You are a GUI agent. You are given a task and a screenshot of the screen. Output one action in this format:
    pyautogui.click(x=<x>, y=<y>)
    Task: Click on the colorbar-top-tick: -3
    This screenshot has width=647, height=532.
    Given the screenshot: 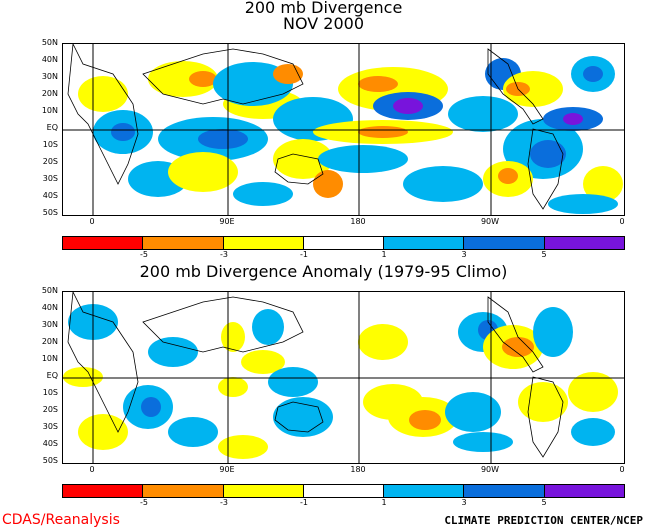 What is the action you would take?
    pyautogui.click(x=224, y=254)
    